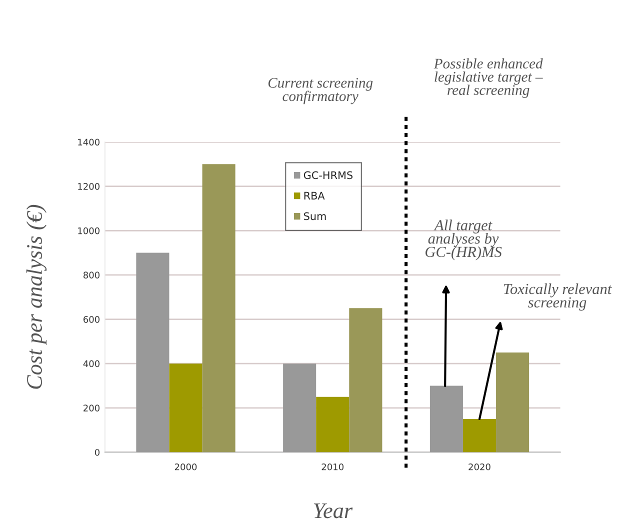 Image resolution: width=644 pixels, height=524 pixels. Describe the element at coordinates (92, 319) in the screenshot. I see `y-tick-label: 600` at that location.